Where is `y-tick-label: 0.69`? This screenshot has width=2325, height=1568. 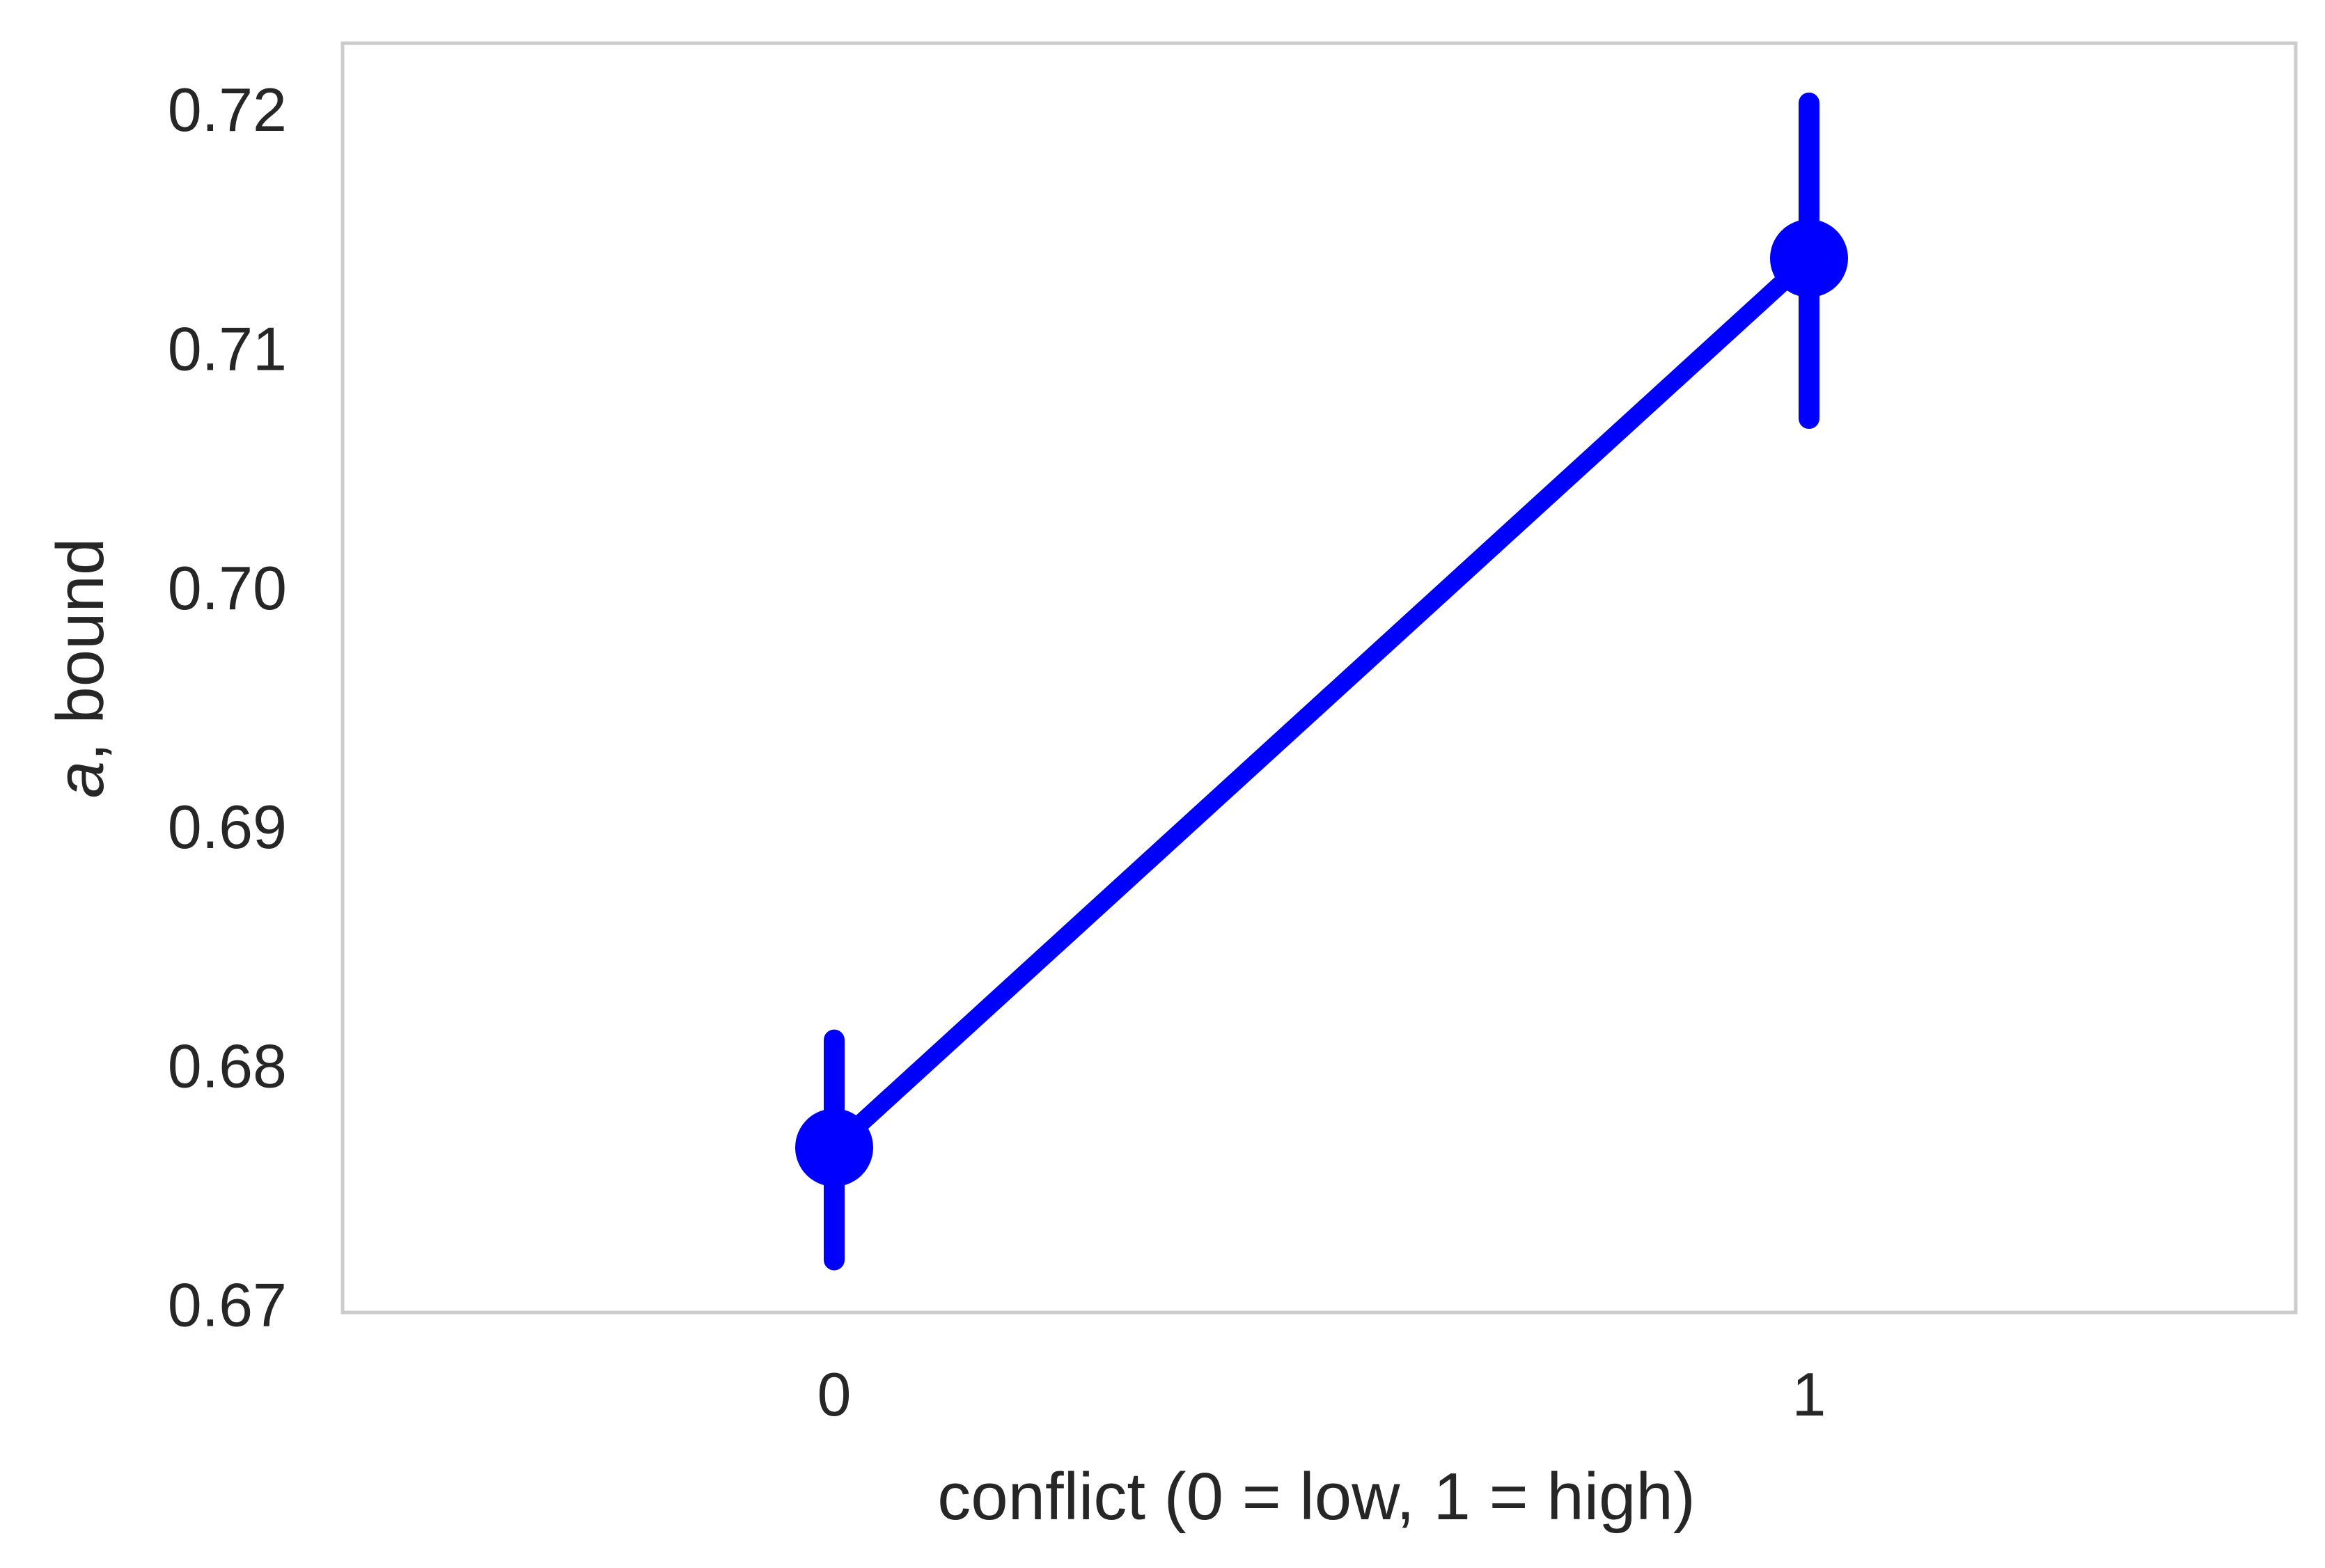 y-tick-label: 0.69 is located at coordinates (227, 826).